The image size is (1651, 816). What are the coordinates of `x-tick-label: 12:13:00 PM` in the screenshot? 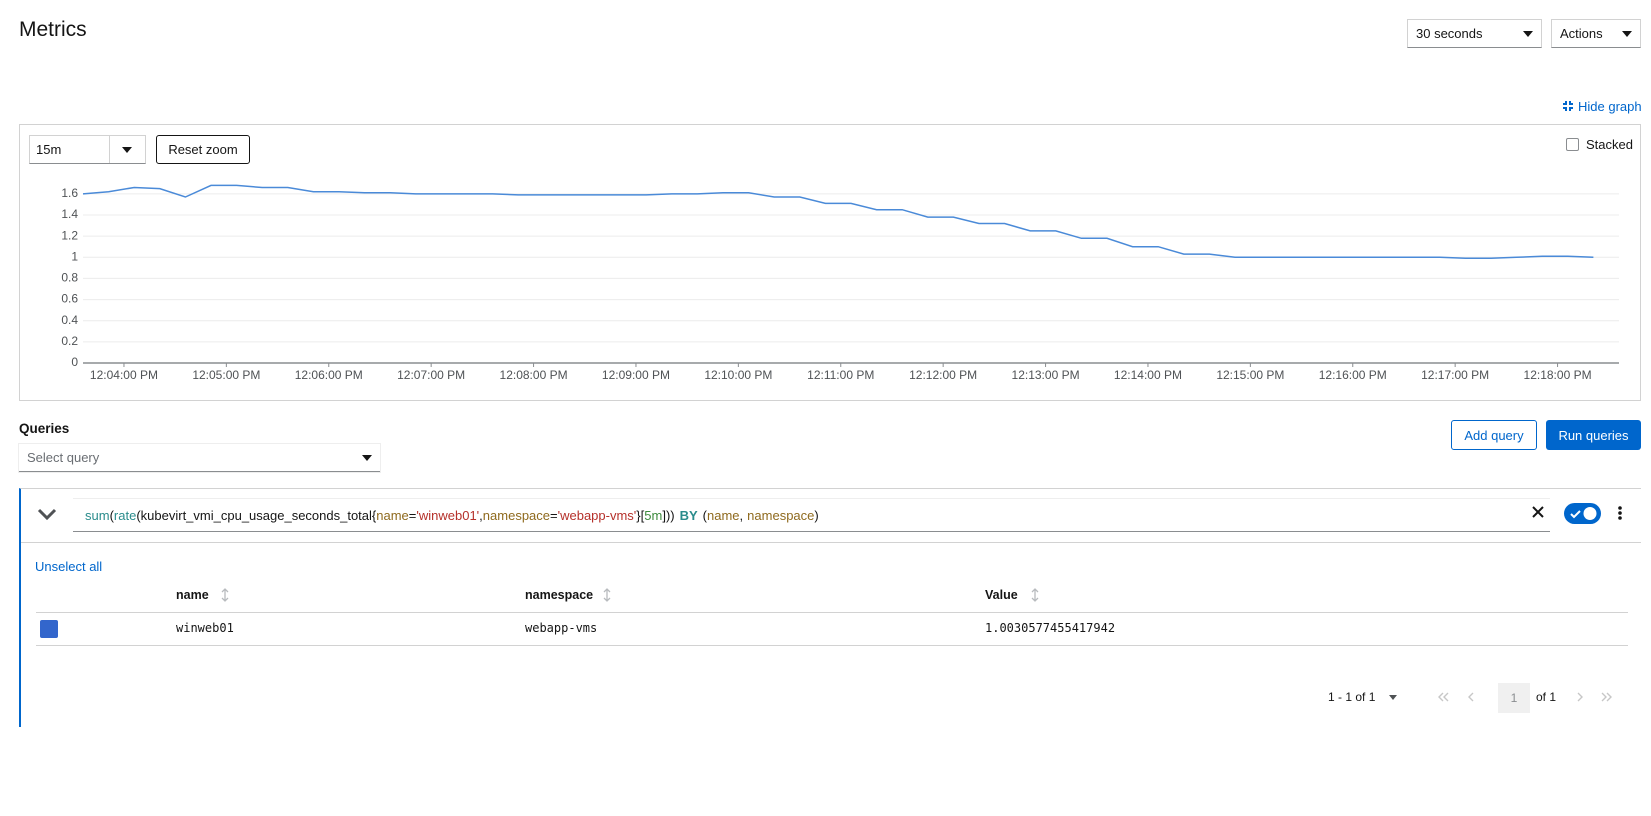 It's located at (1046, 375).